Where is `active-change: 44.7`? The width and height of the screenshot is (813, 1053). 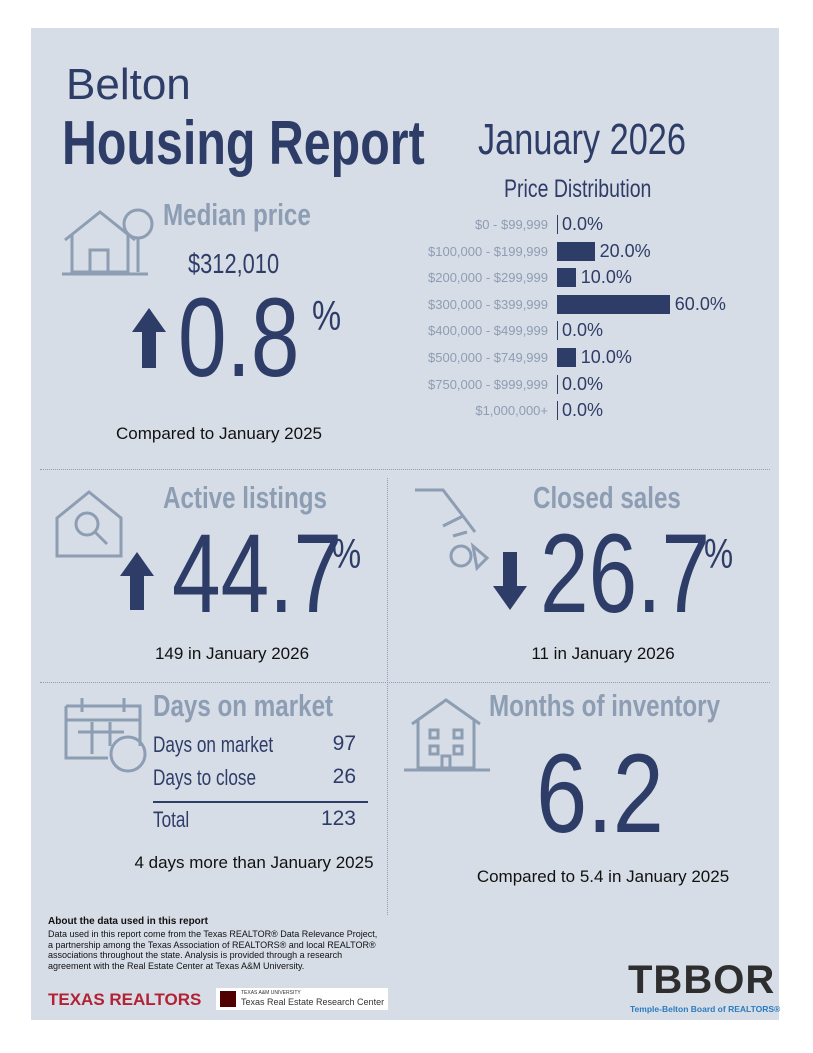 active-change: 44.7 is located at coordinates (257, 573).